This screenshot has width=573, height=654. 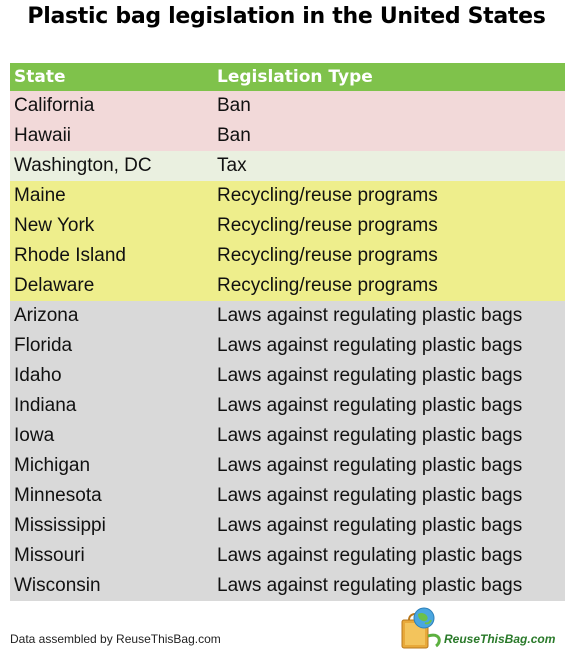 I want to click on state-cell: Minnesota, so click(x=58, y=495).